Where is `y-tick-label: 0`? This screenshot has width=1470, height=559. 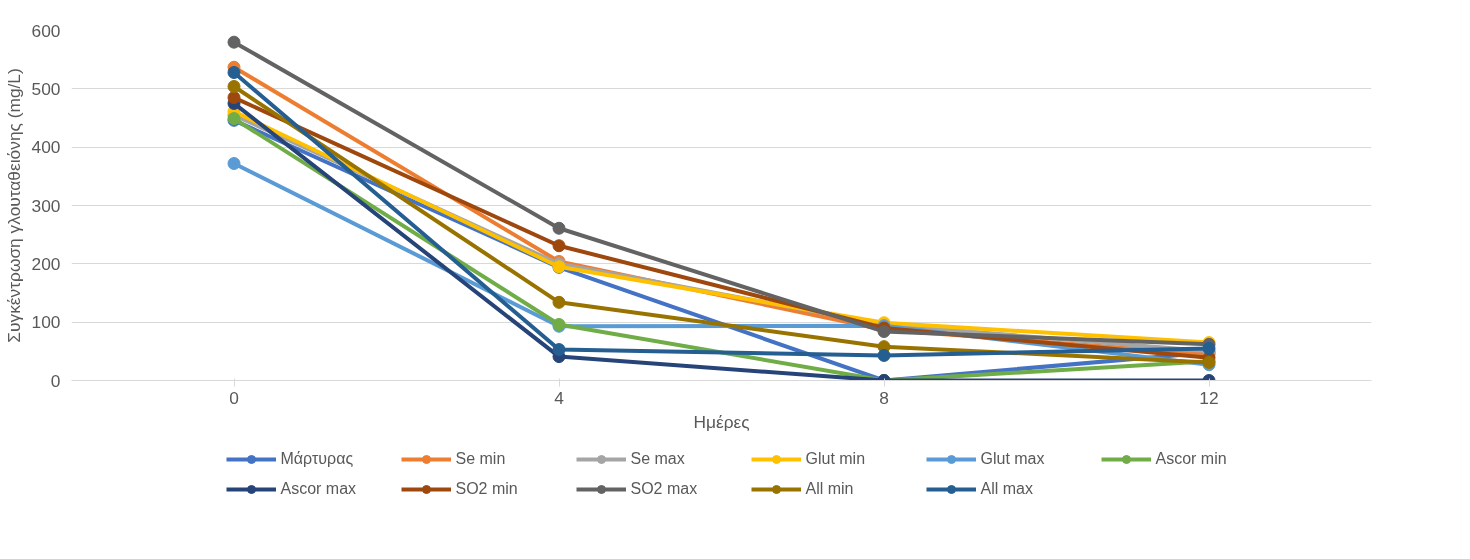
y-tick-label: 0 is located at coordinates (55, 380).